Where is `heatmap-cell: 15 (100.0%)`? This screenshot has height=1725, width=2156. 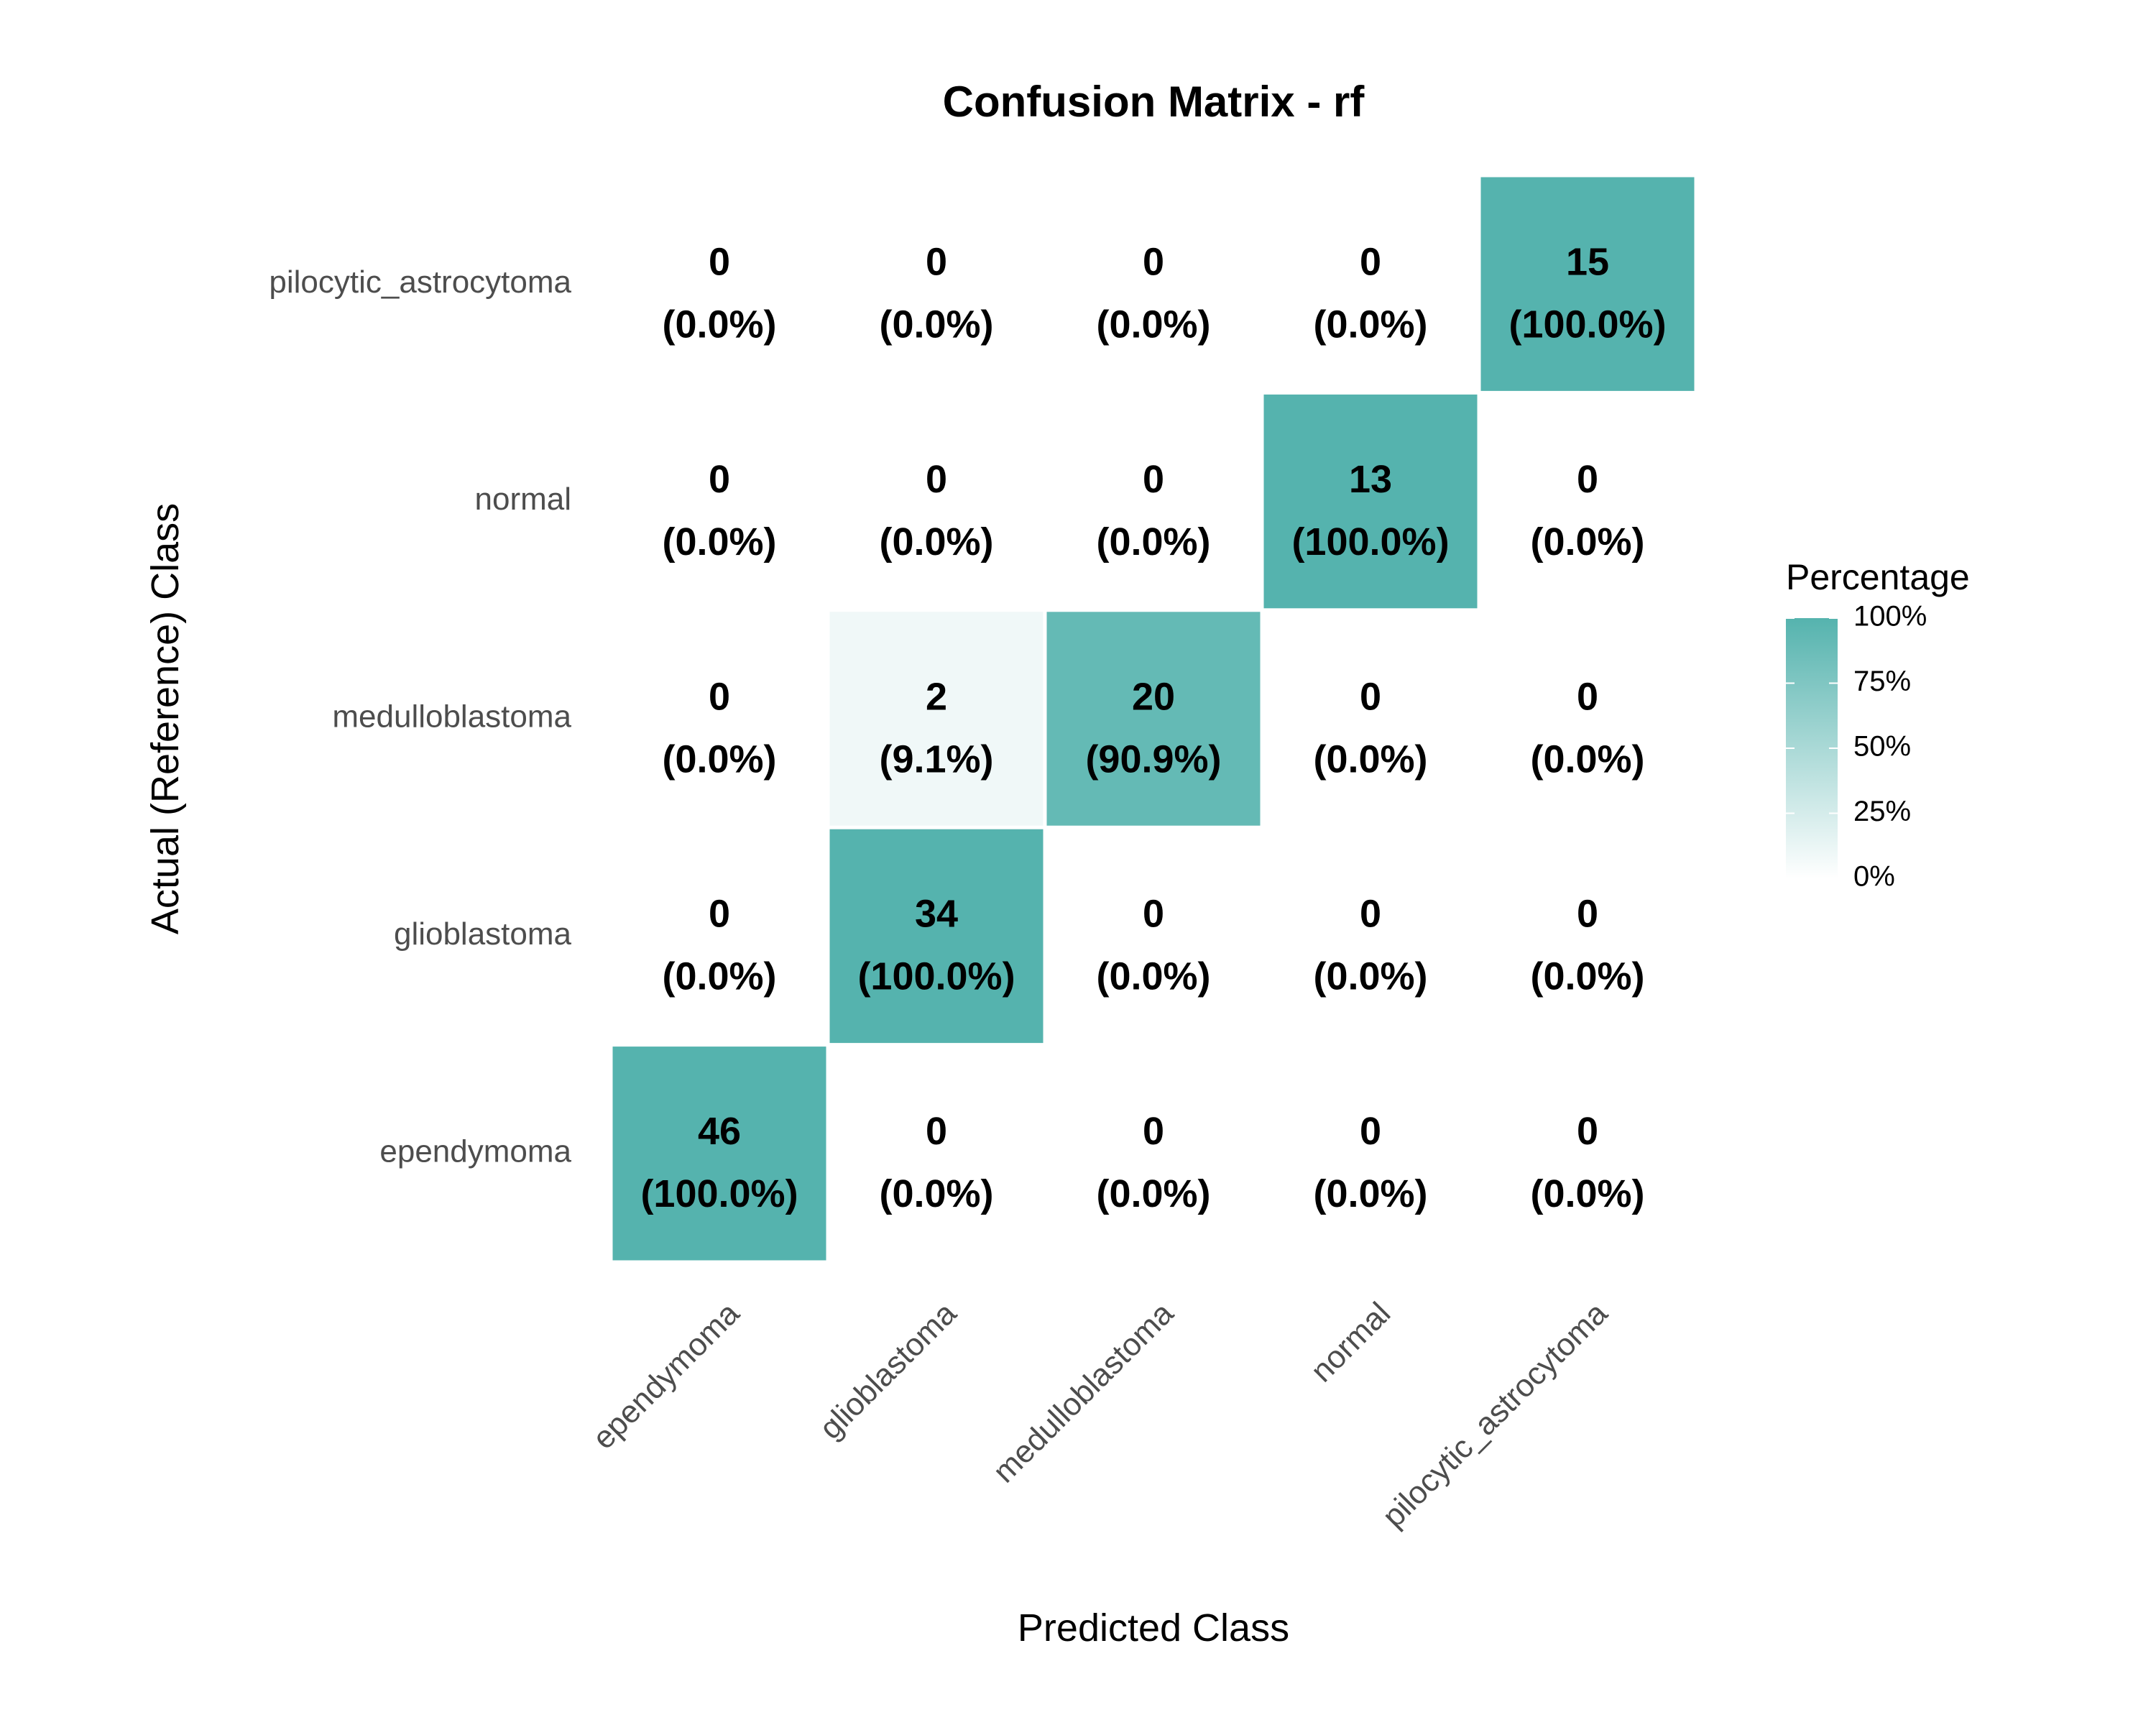
heatmap-cell: 15 (100.0%) is located at coordinates (1588, 284).